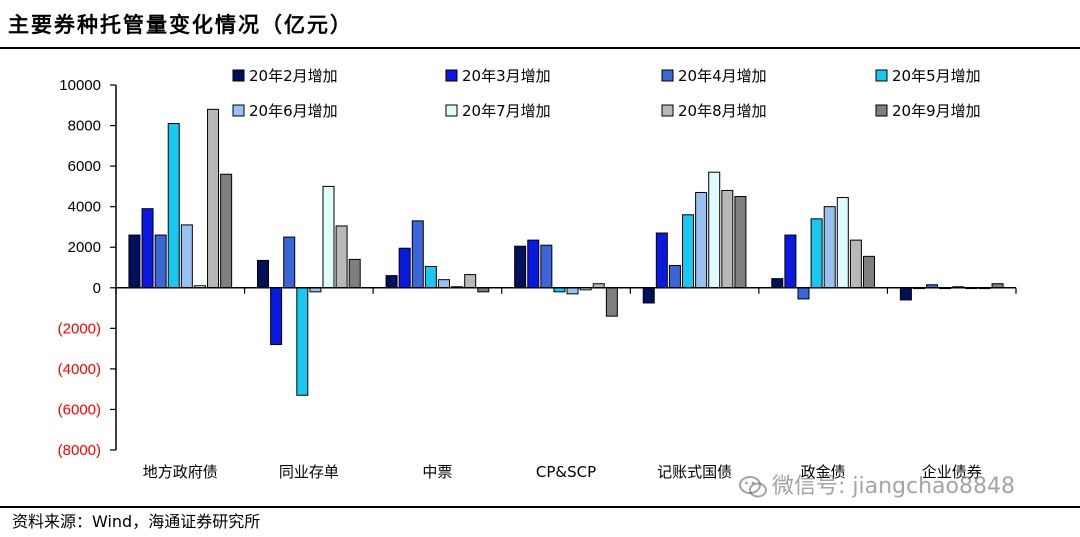  What do you see at coordinates (893, 486) in the screenshot?
I see `watermark-text: 微信号: jiangchao8848` at bounding box center [893, 486].